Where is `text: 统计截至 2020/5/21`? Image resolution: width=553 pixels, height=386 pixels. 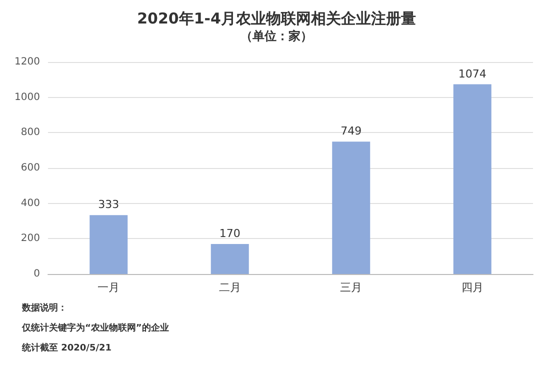
text: 统计截至 2020/5/21 is located at coordinates (66, 348).